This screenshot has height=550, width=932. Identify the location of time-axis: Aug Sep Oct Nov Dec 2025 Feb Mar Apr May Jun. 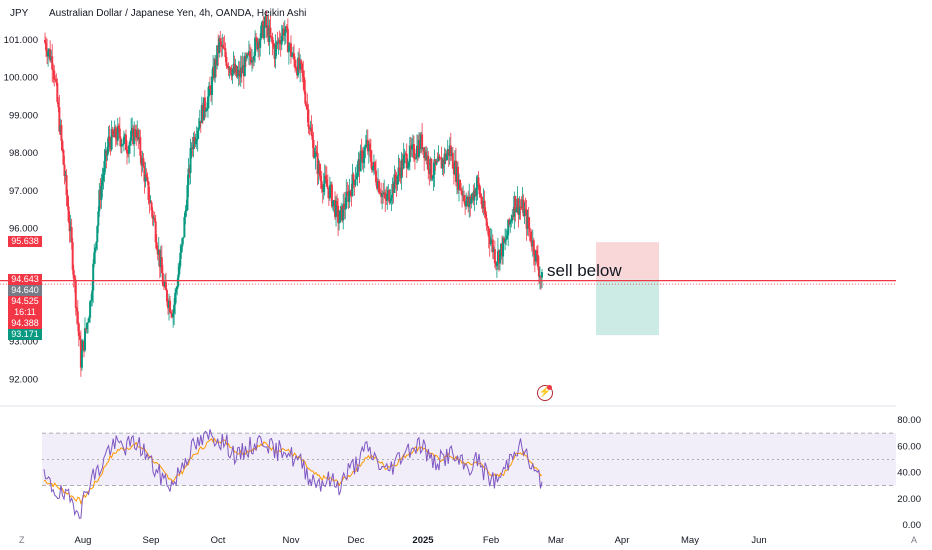
(421, 540).